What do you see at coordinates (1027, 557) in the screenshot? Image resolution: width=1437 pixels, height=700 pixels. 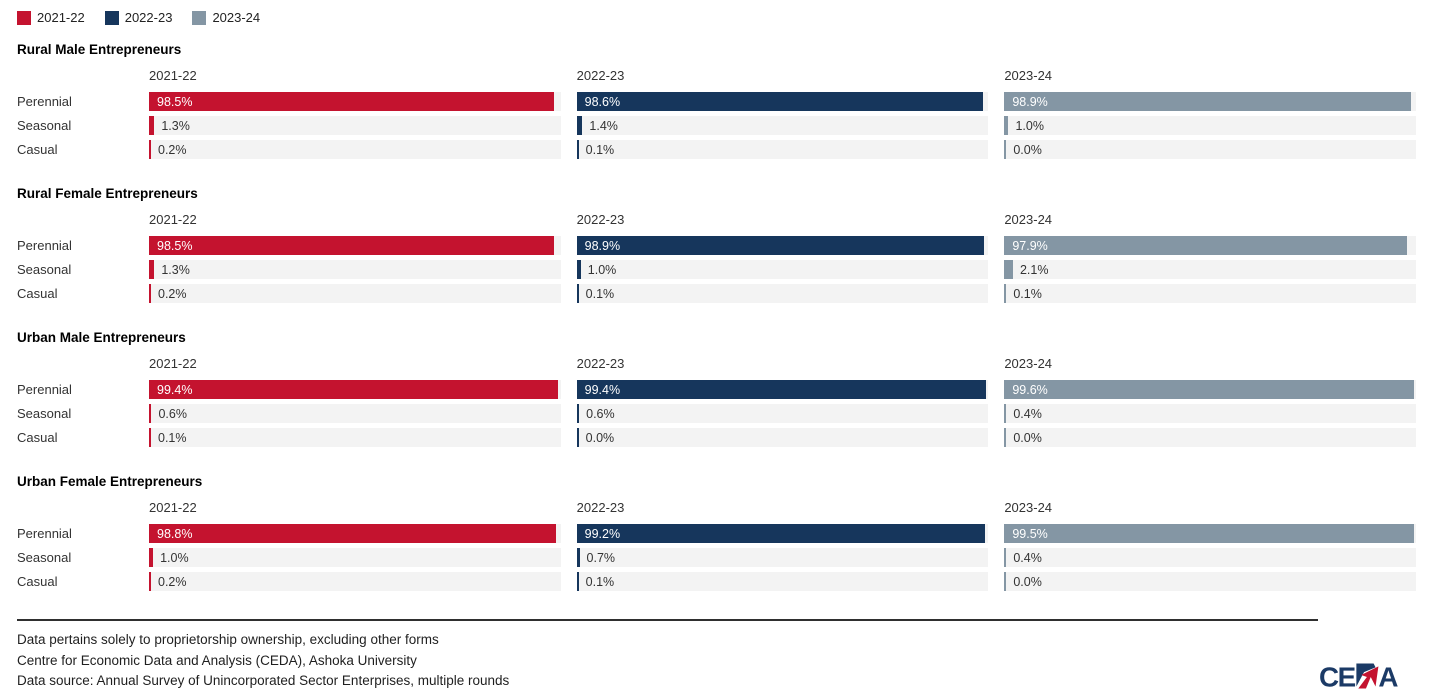 I see `bar-value-label: 0.4%` at bounding box center [1027, 557].